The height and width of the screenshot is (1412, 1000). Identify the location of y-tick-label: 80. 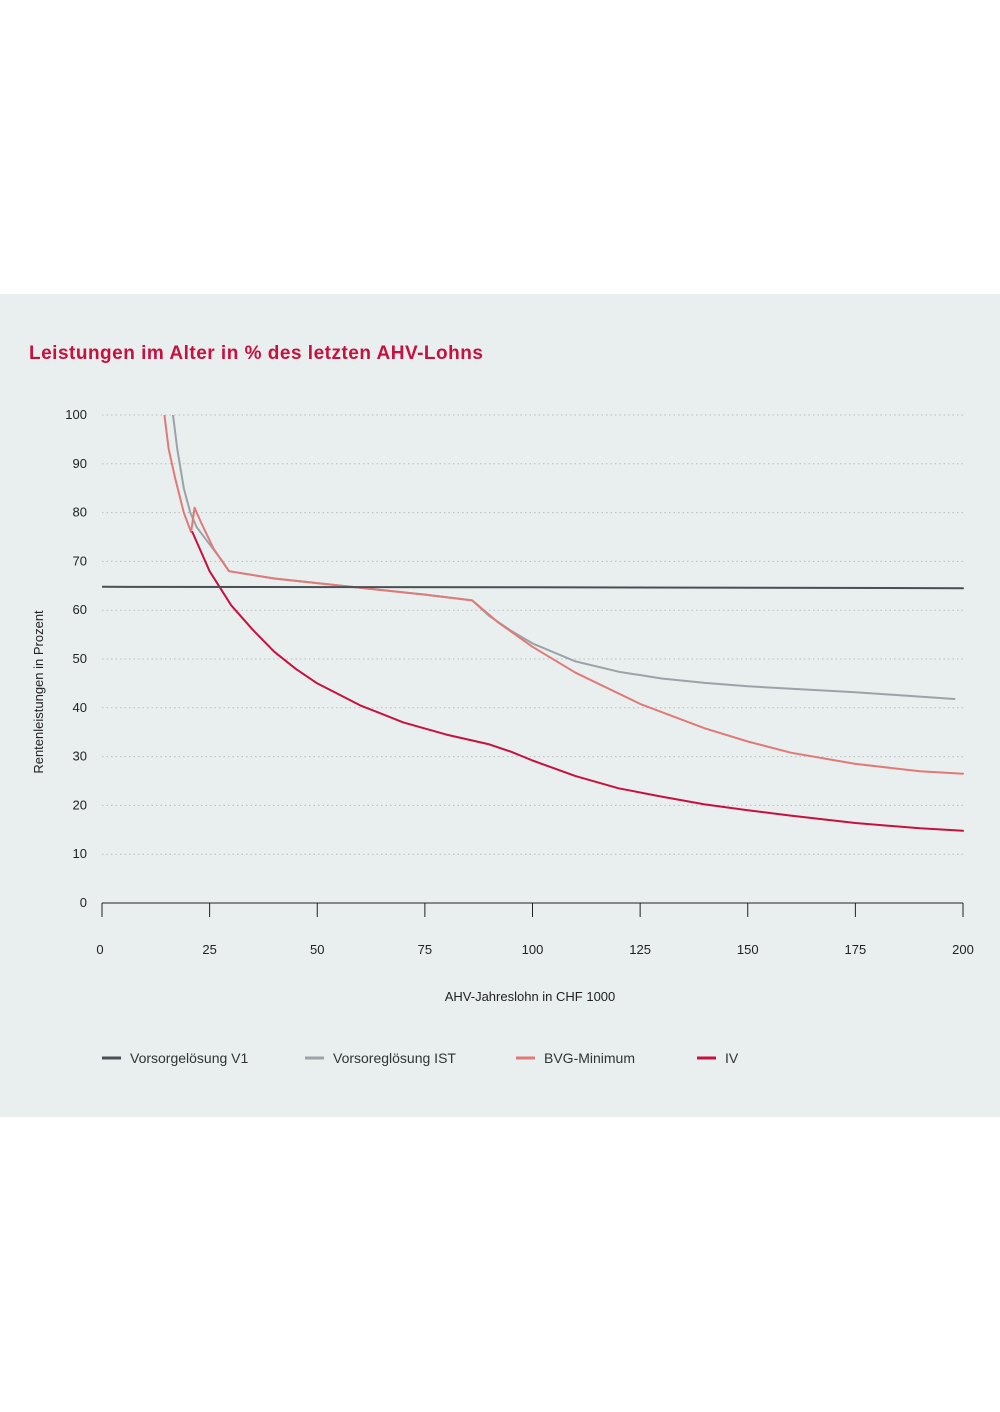
(80, 512).